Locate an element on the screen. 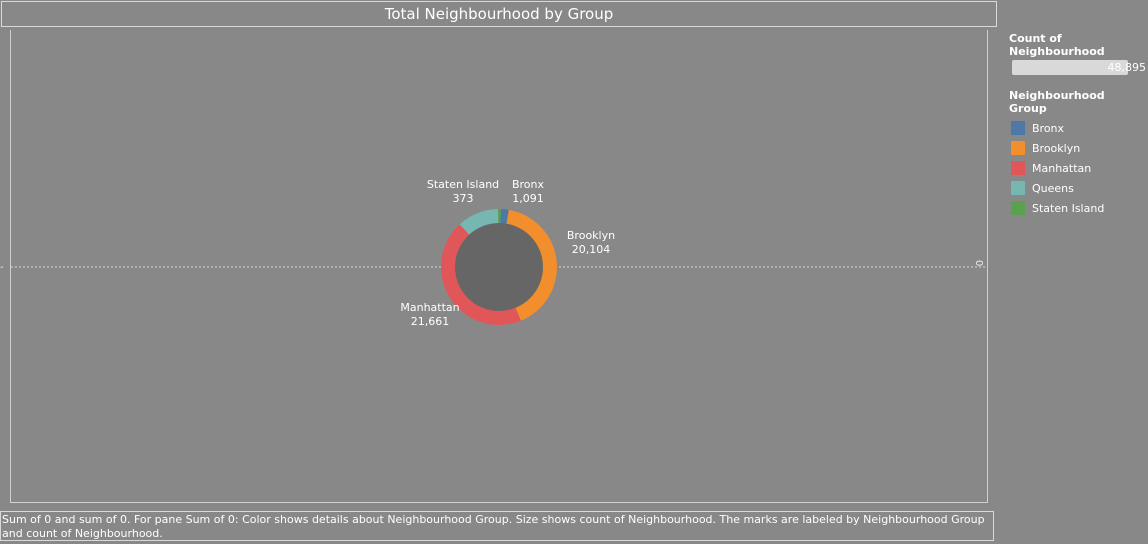 The image size is (1148, 544). size-legend-value: 48,895 is located at coordinates (1127, 67).